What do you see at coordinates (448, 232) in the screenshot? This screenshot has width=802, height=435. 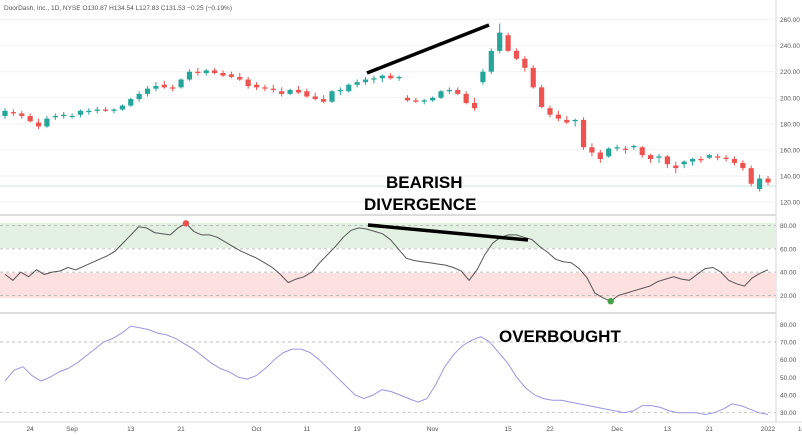 I see `rsi-trendline` at bounding box center [448, 232].